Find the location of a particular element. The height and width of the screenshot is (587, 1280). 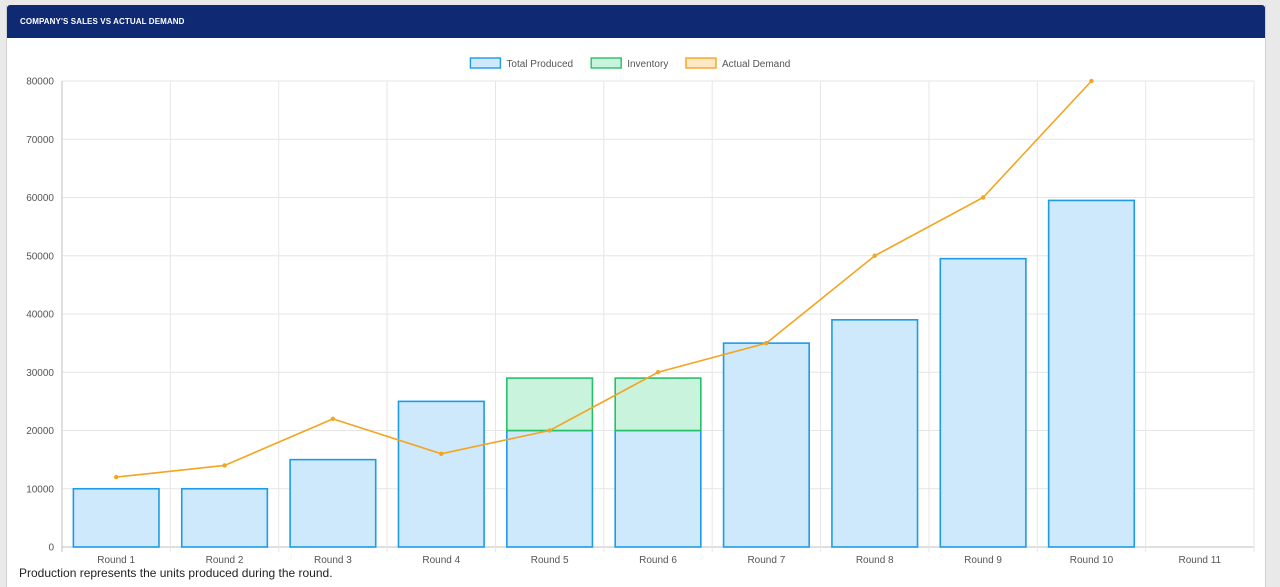

y-tick-label: 20000 is located at coordinates (40, 431).